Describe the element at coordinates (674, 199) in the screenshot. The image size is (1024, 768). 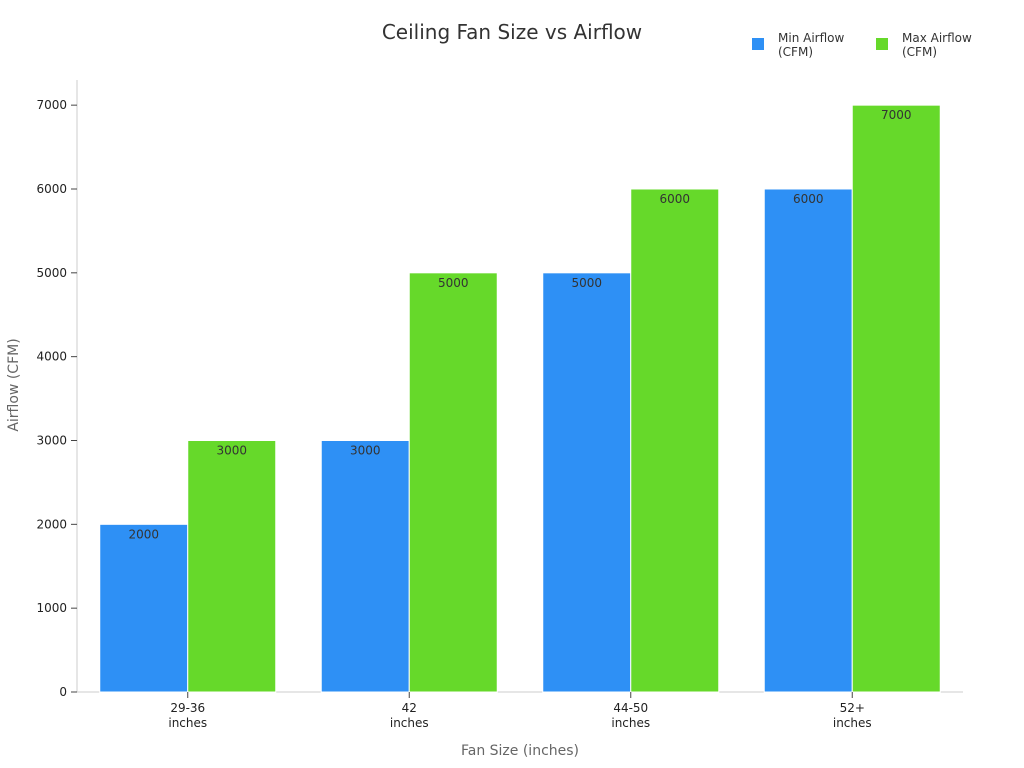
I see `bar-label-max-airflow-cfm-44-50-inches: 6000` at that location.